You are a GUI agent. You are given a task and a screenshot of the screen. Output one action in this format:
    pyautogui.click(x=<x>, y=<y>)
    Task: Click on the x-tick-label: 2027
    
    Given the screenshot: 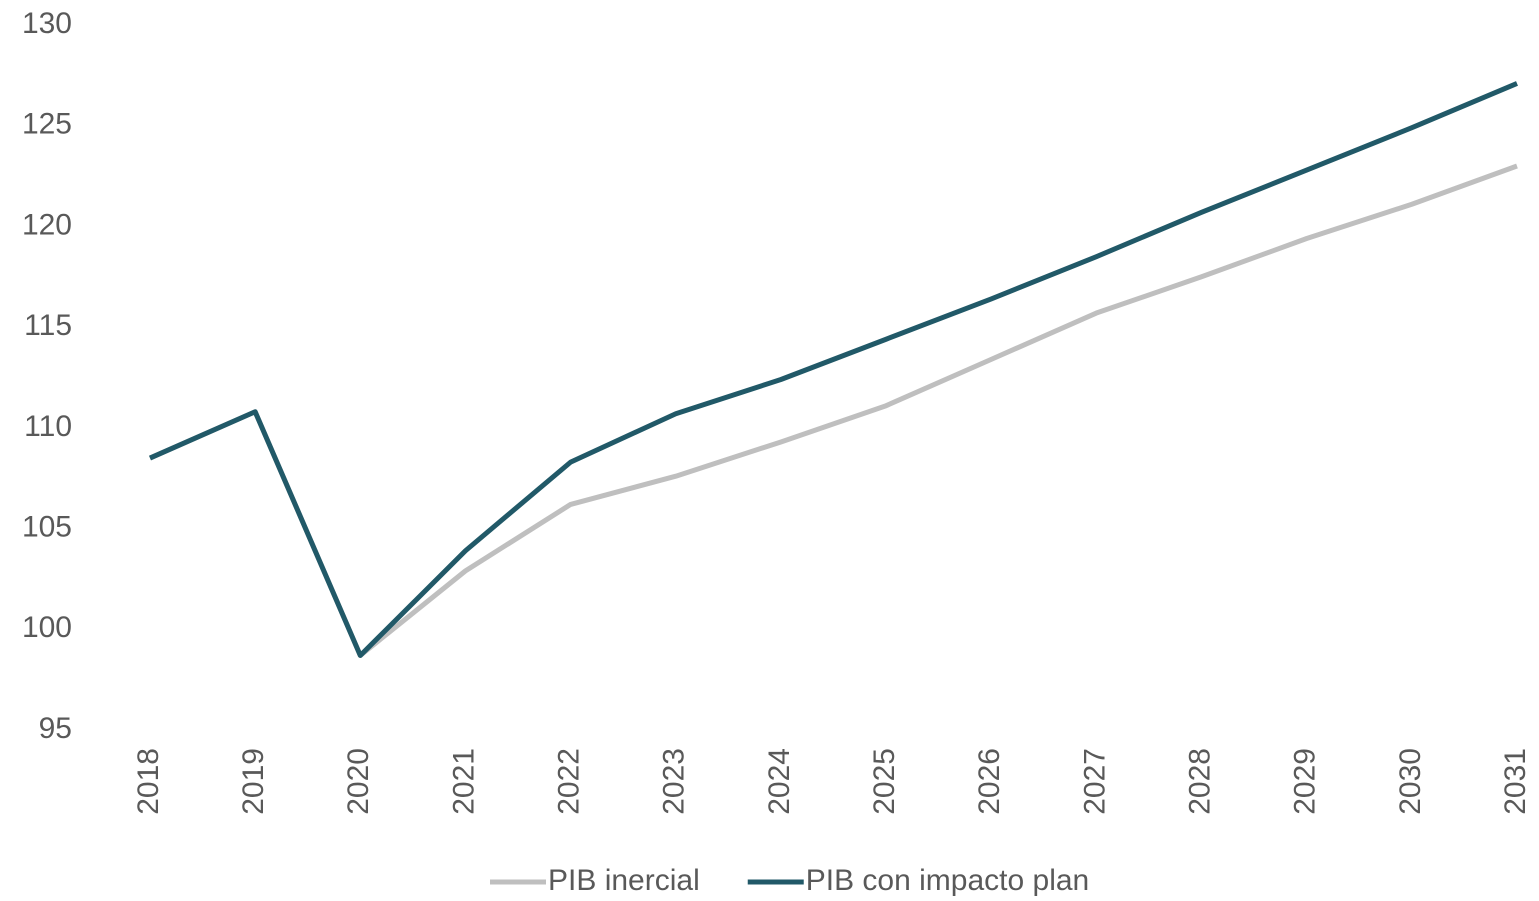 What is the action you would take?
    pyautogui.click(x=1094, y=781)
    